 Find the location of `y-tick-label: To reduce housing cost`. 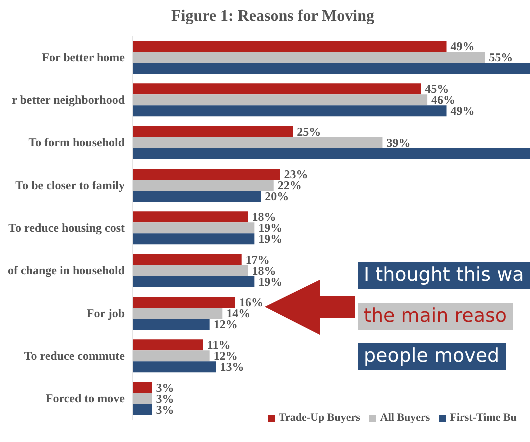

y-tick-label: To reduce housing cost is located at coordinates (66, 228).